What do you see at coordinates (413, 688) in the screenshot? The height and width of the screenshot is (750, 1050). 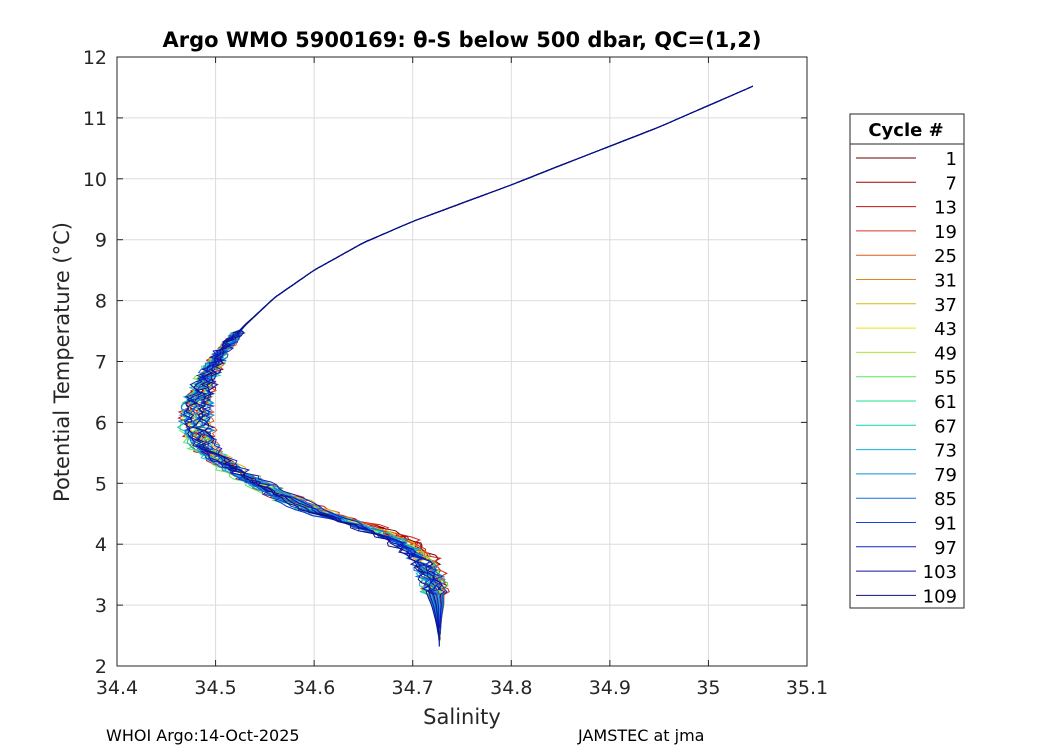 I see `x-tick-label: 34.7` at bounding box center [413, 688].